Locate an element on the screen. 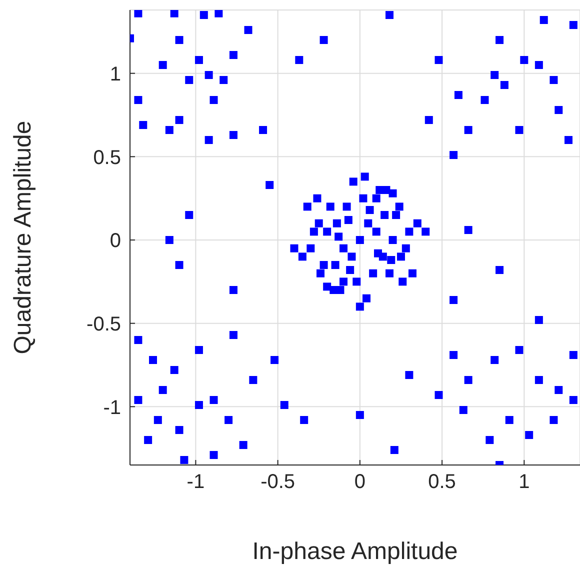  y-axis-title: Quadrature Amplitude is located at coordinates (23, 237).